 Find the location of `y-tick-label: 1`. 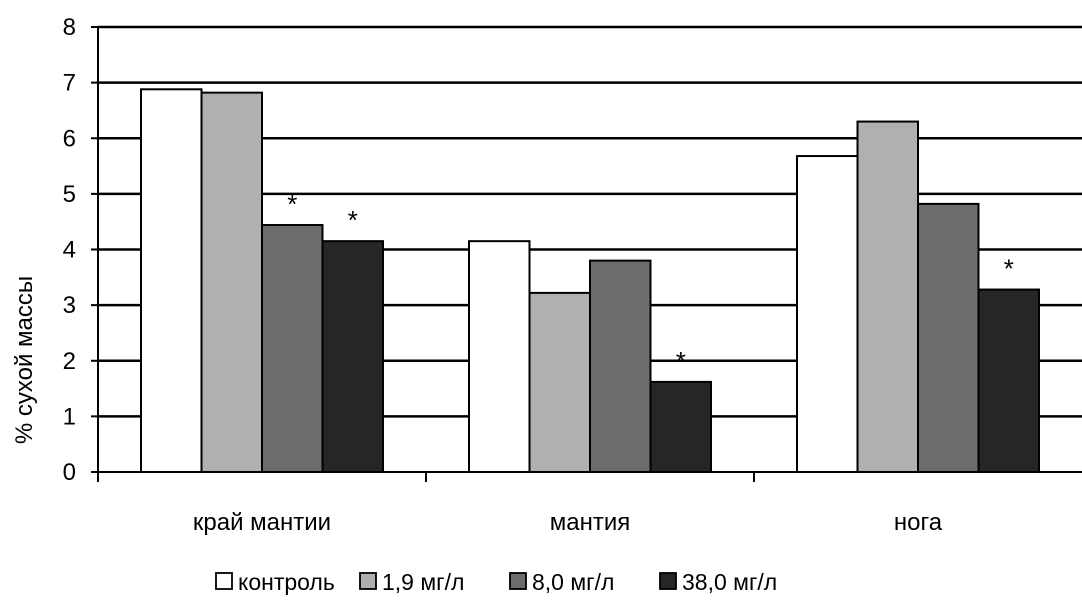

y-tick-label: 1 is located at coordinates (69, 416).